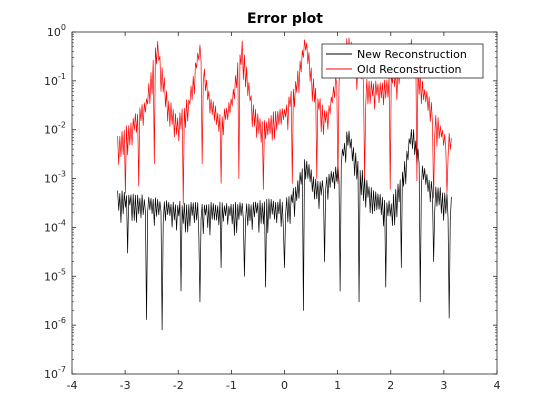  Describe the element at coordinates (337, 385) in the screenshot. I see `x-tick-label: 1` at that location.